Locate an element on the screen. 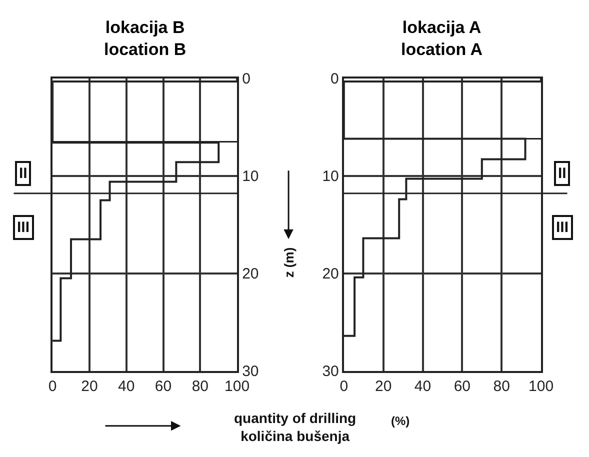  x-axis-title: quantity of drilling količina bušenja is located at coordinates (295, 427).